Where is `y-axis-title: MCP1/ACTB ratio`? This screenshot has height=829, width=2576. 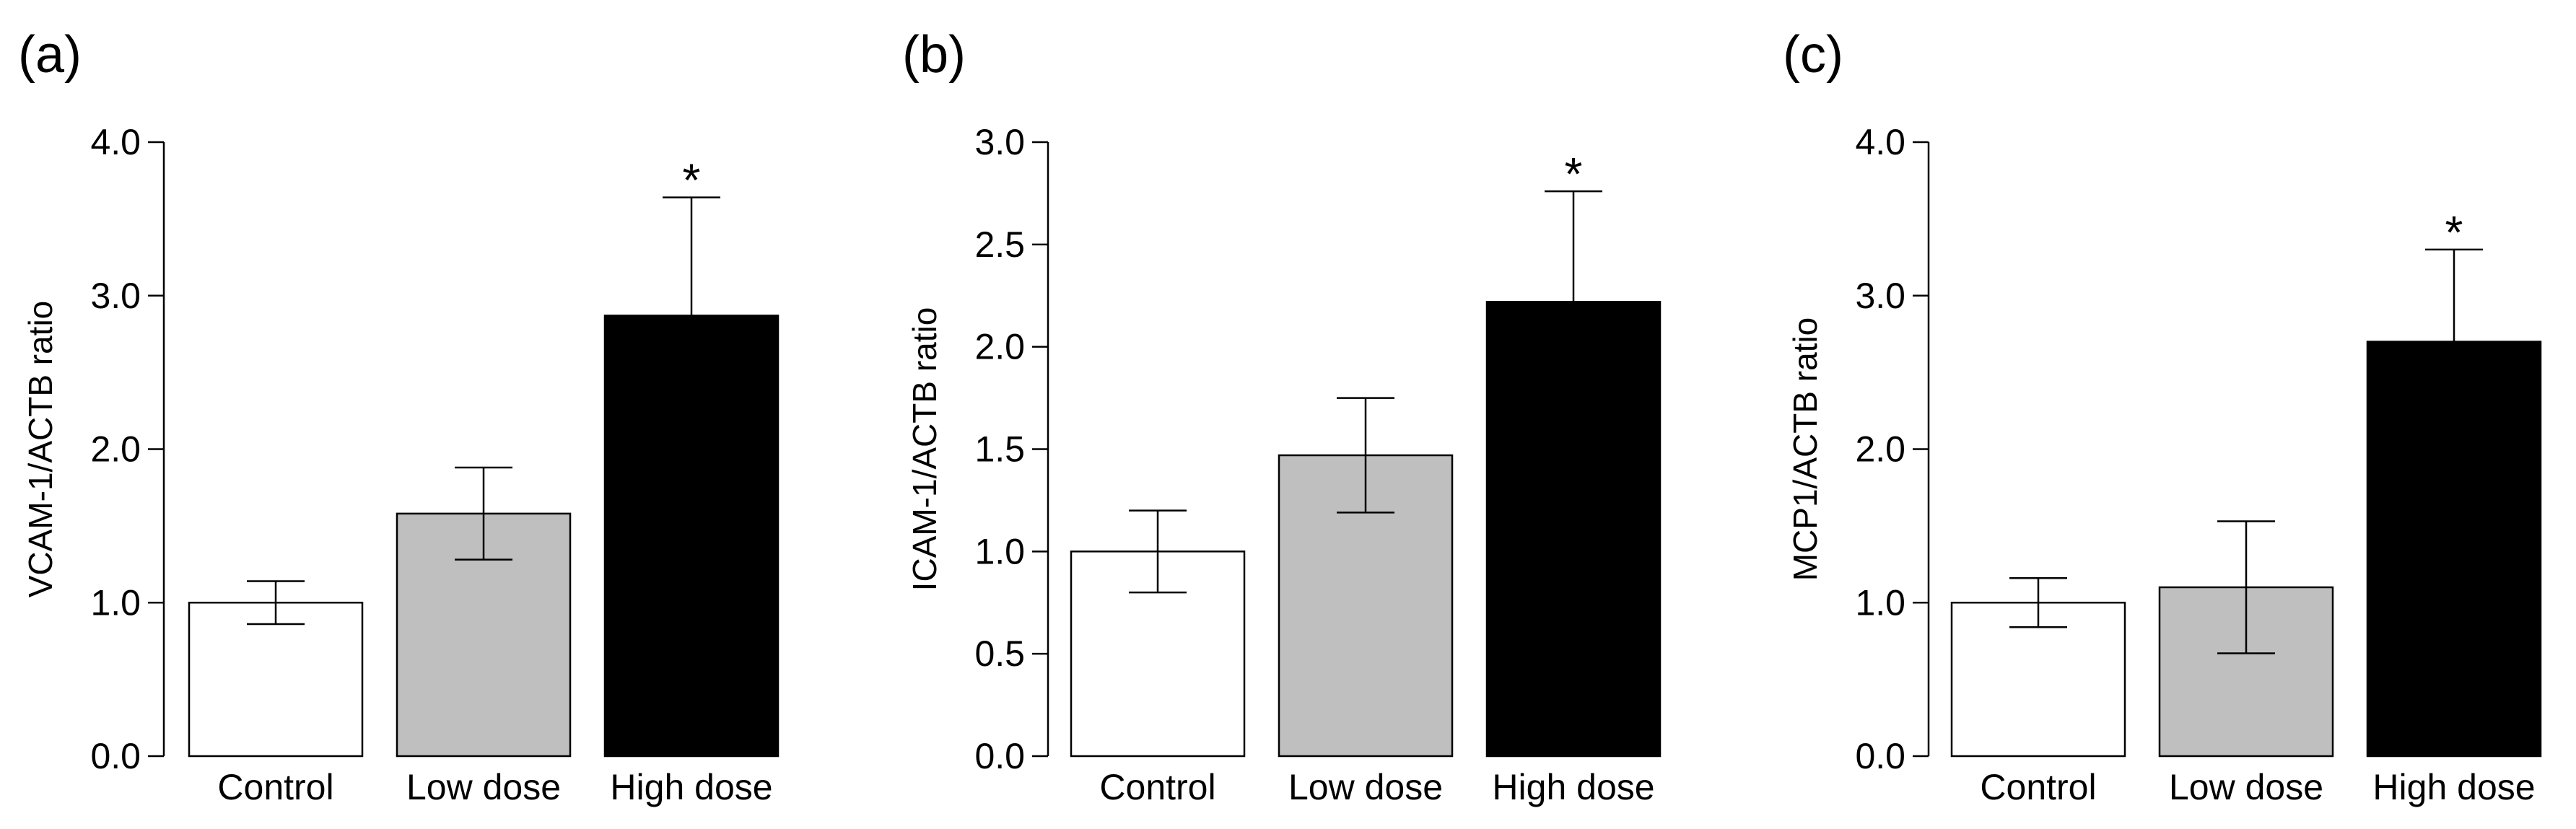
y-axis-title: MCP1/ACTB ratio is located at coordinates (1805, 450).